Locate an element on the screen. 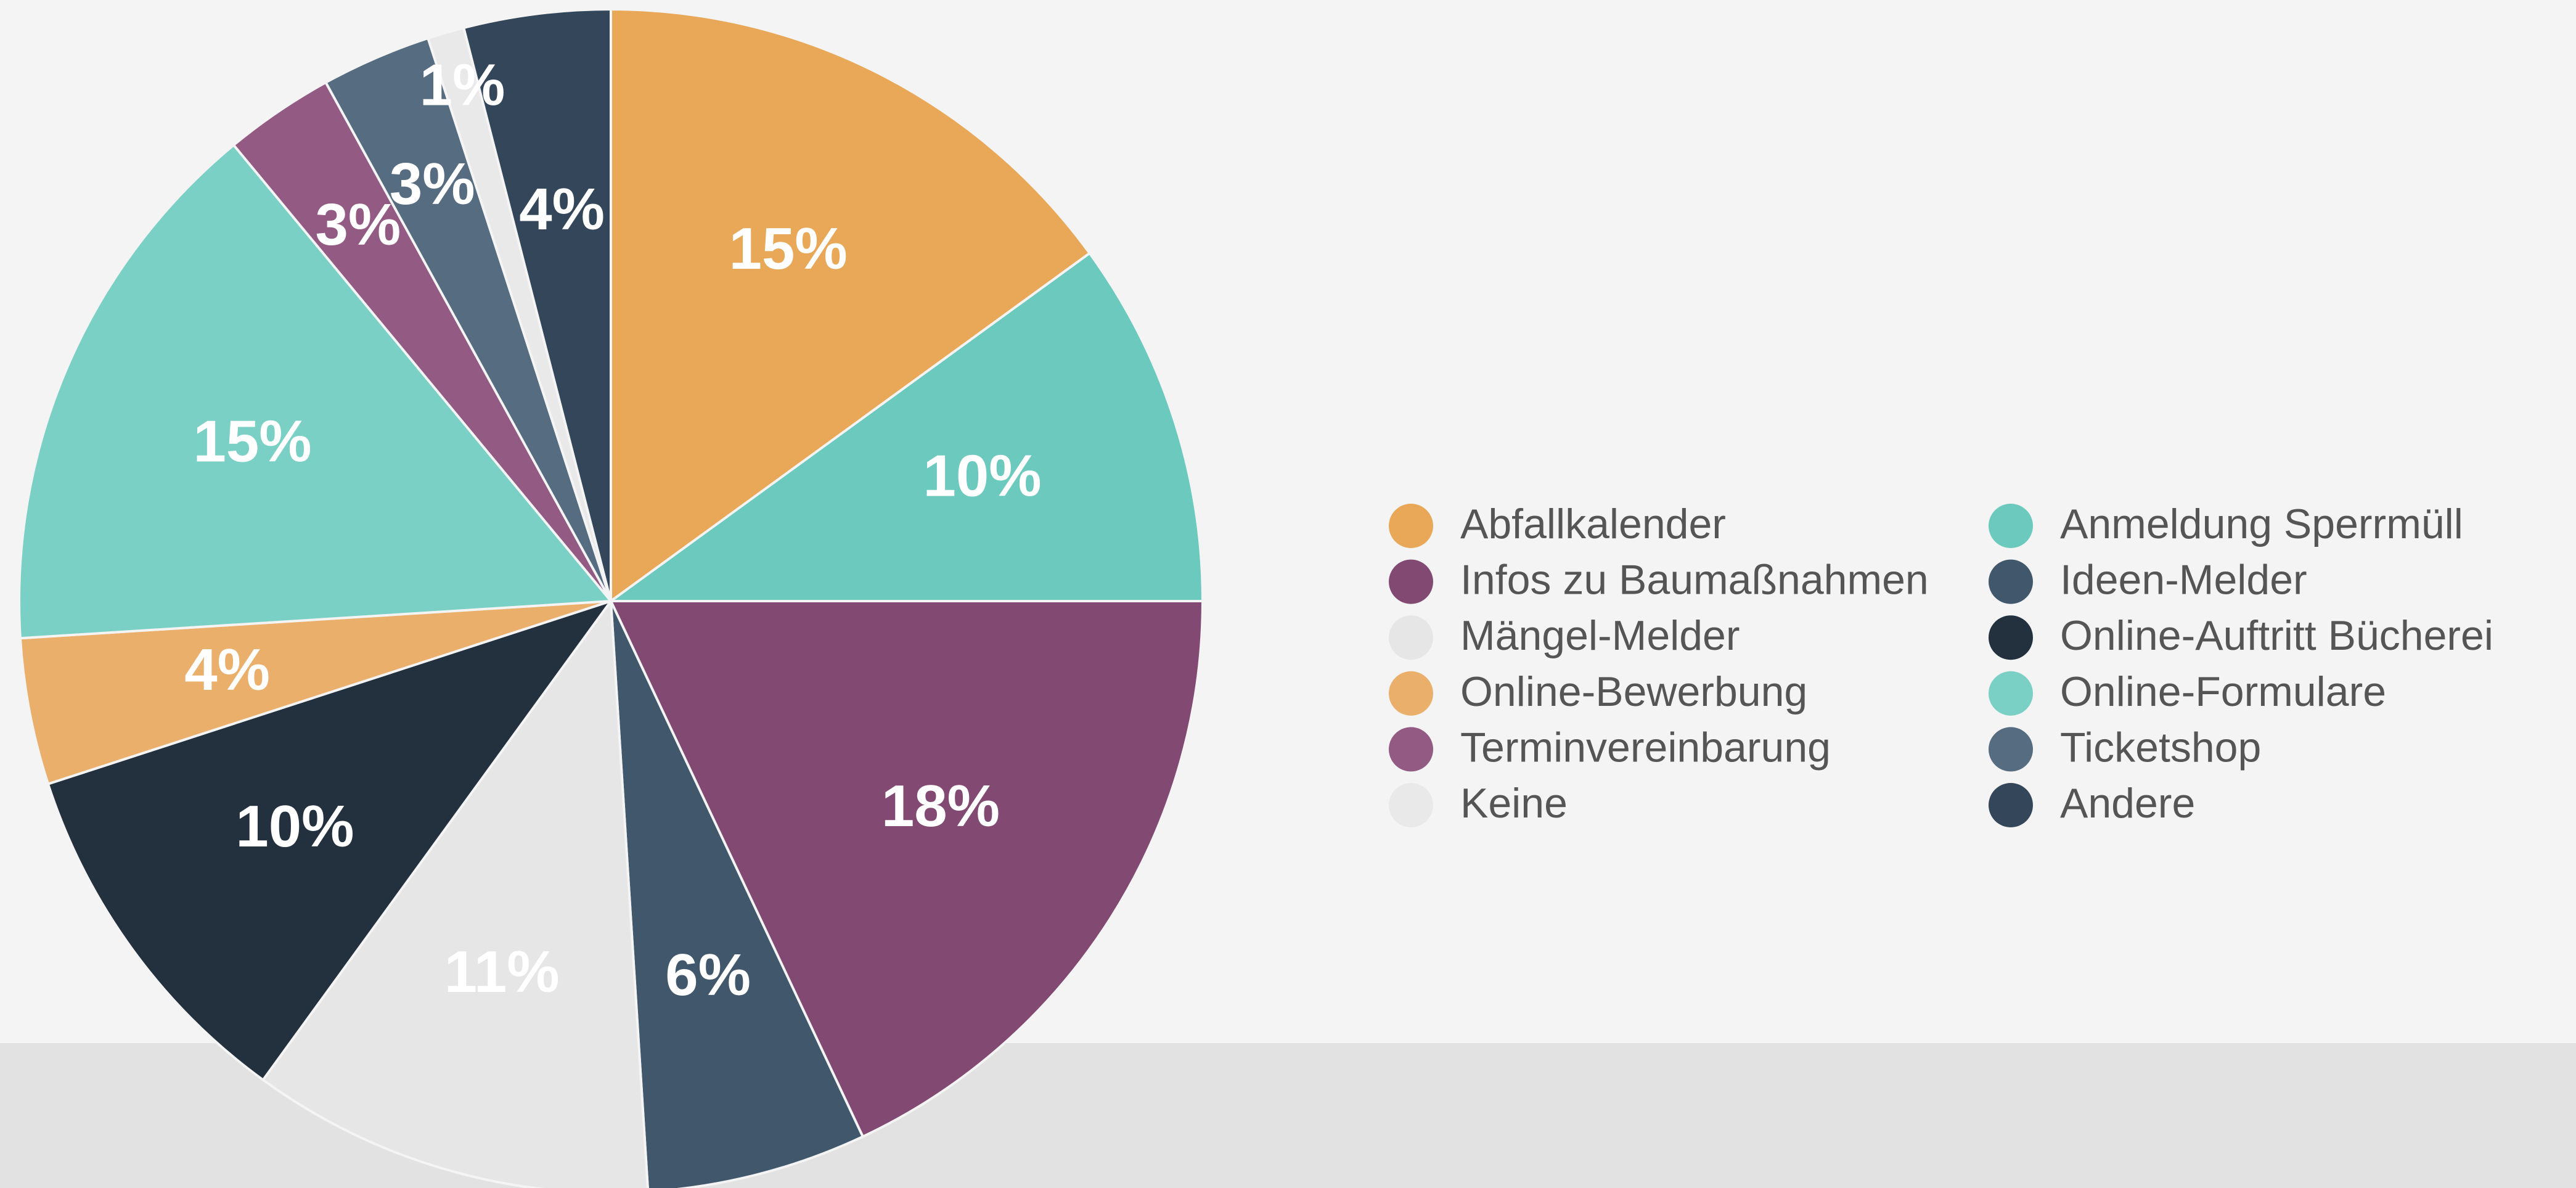 The width and height of the screenshot is (2576, 1188). legend-label: Keine is located at coordinates (1514, 803).